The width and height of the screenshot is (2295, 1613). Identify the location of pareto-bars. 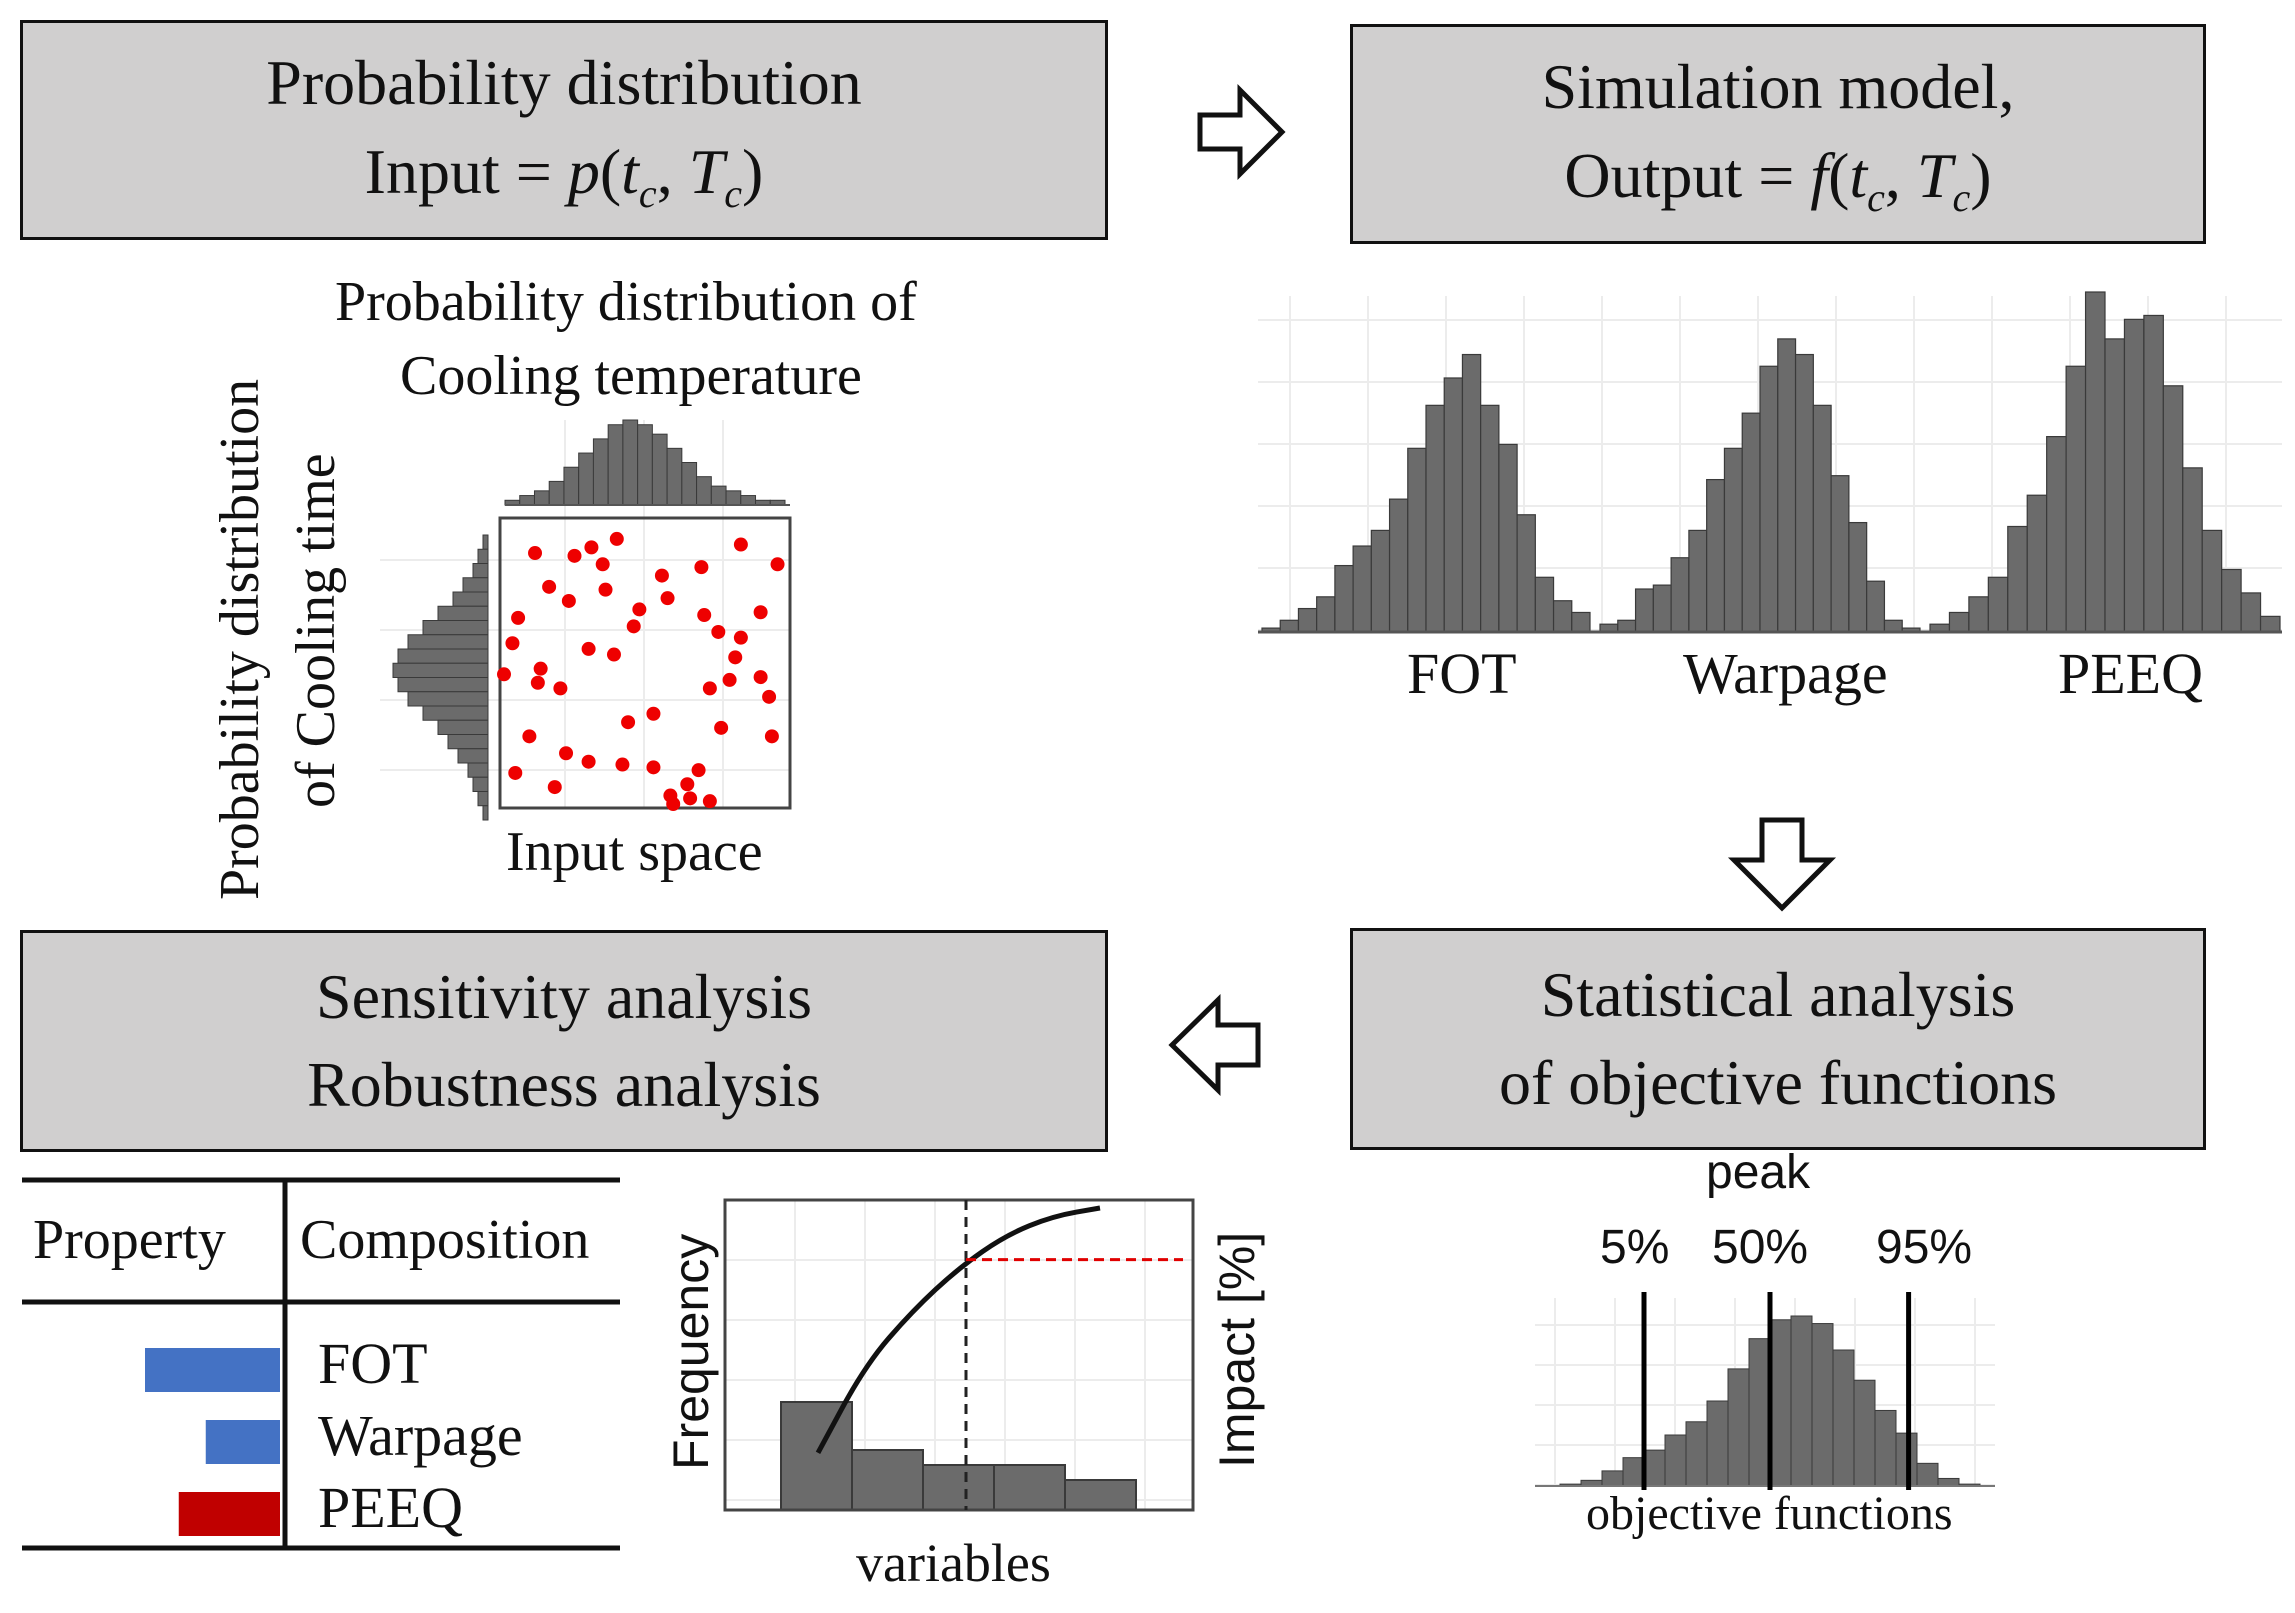
(958, 1456).